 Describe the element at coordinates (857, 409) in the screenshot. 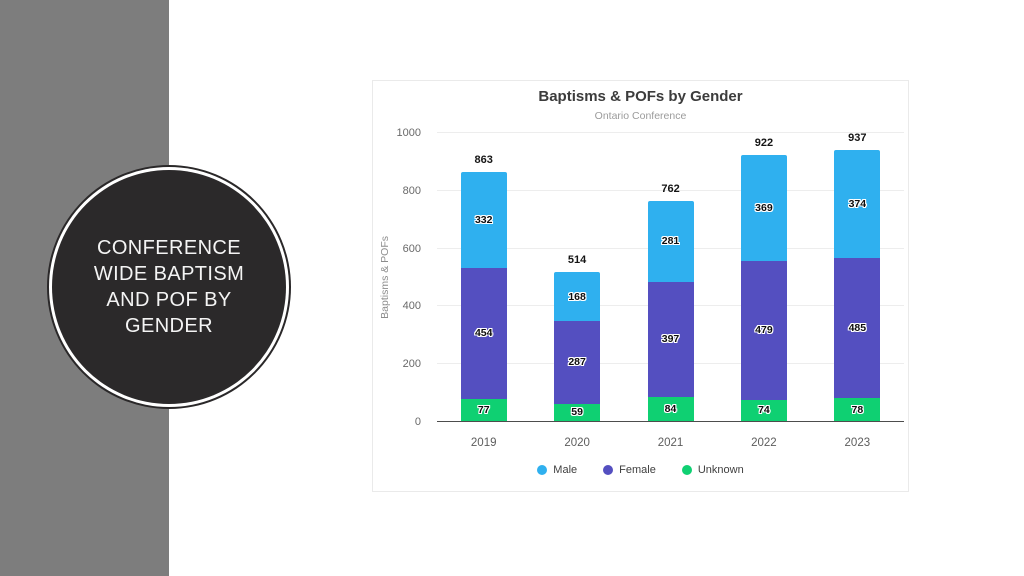

I see `bar-segment-unknown-2023: 78` at that location.